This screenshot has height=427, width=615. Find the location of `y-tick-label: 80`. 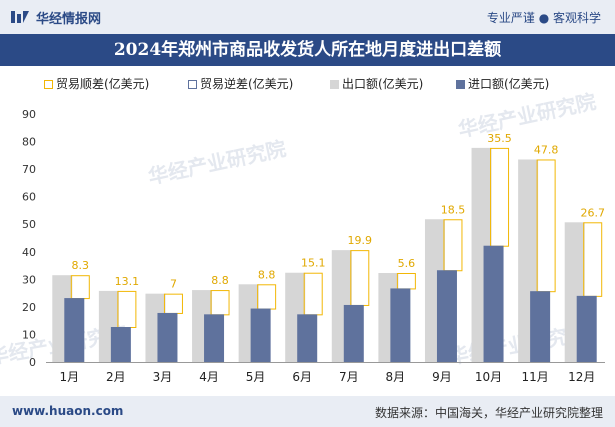

y-tick-label: 80 is located at coordinates (29, 142).